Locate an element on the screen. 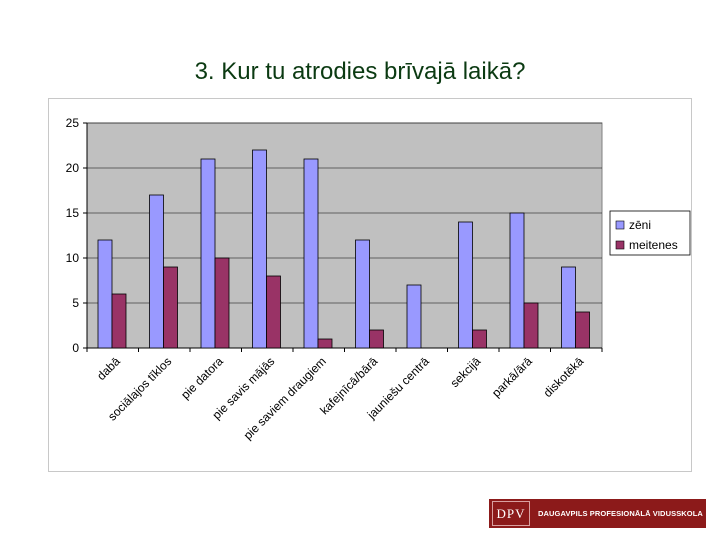 Image resolution: width=720 pixels, height=540 pixels. legend: zēni meitenes is located at coordinates (650, 233).